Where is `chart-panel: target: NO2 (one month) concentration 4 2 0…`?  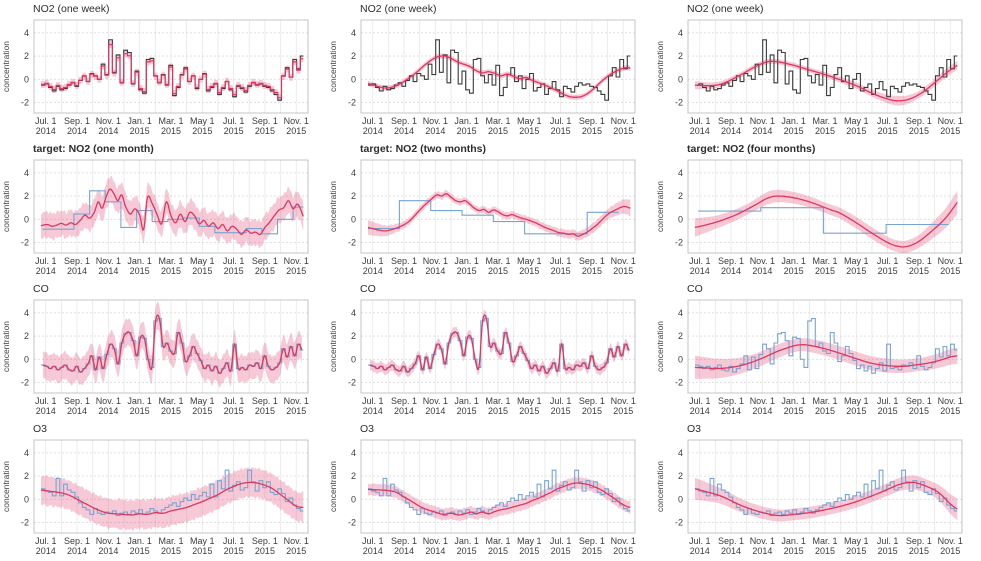
chart-panel: target: NO2 (one month) concentration 4 2 0… is located at coordinates (163, 210).